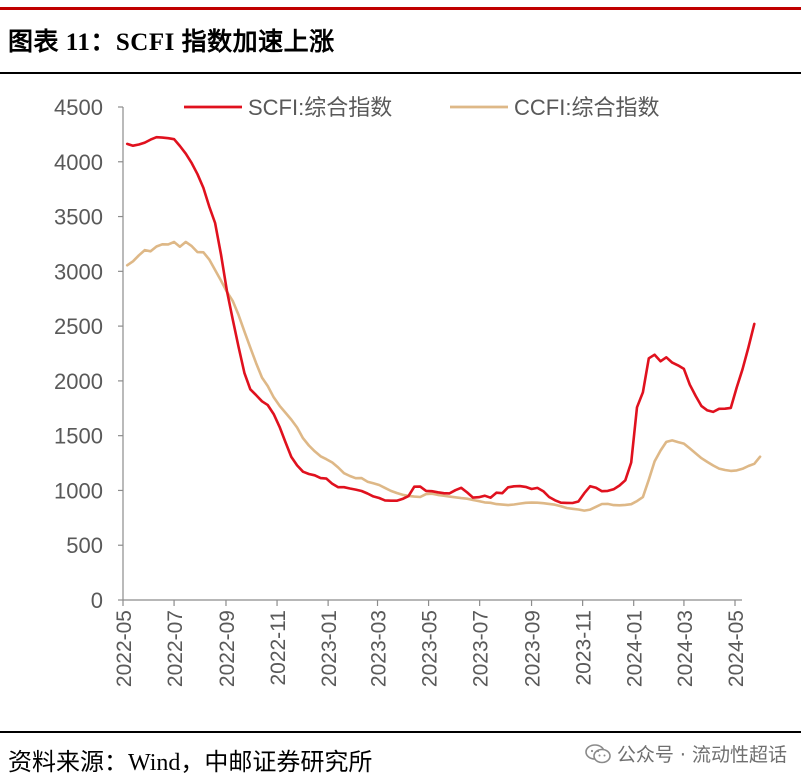  Describe the element at coordinates (685, 648) in the screenshot. I see `x-tick-label: 2024-03` at that location.